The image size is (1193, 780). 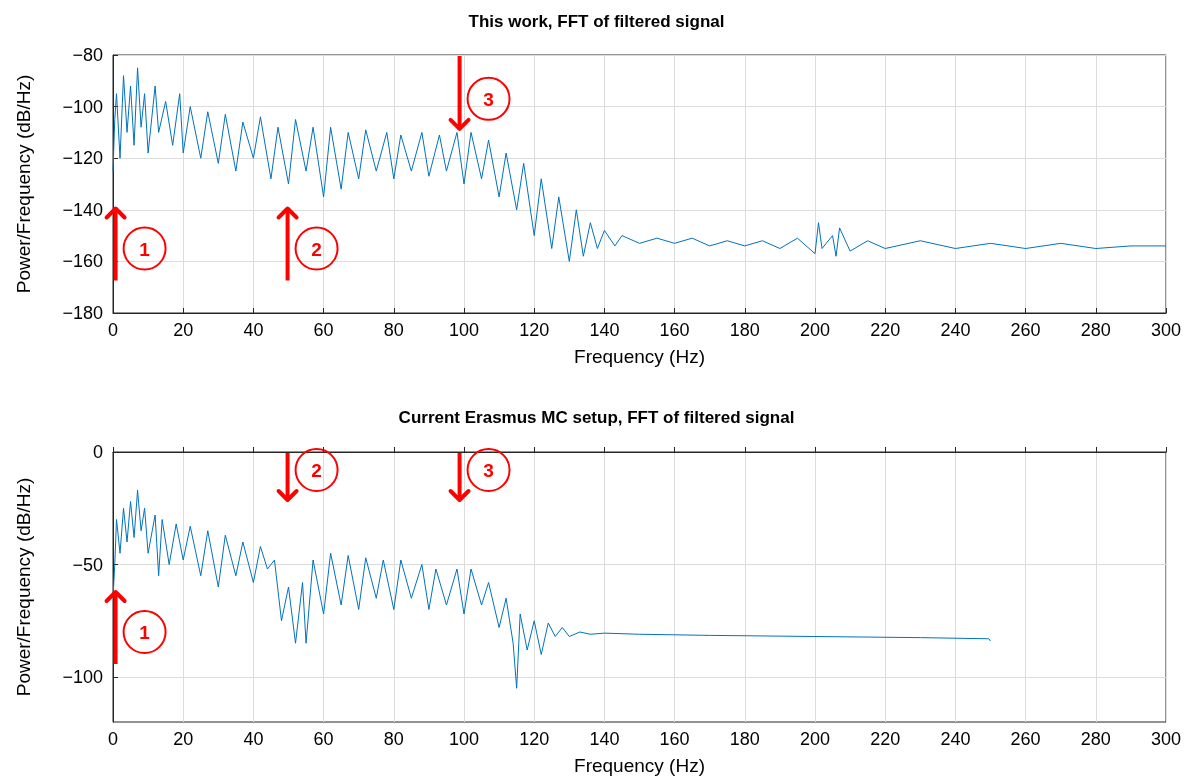 What do you see at coordinates (596, 417) in the screenshot?
I see `chart-title: Current Erasmus MC setup, FFT of filtered signal` at bounding box center [596, 417].